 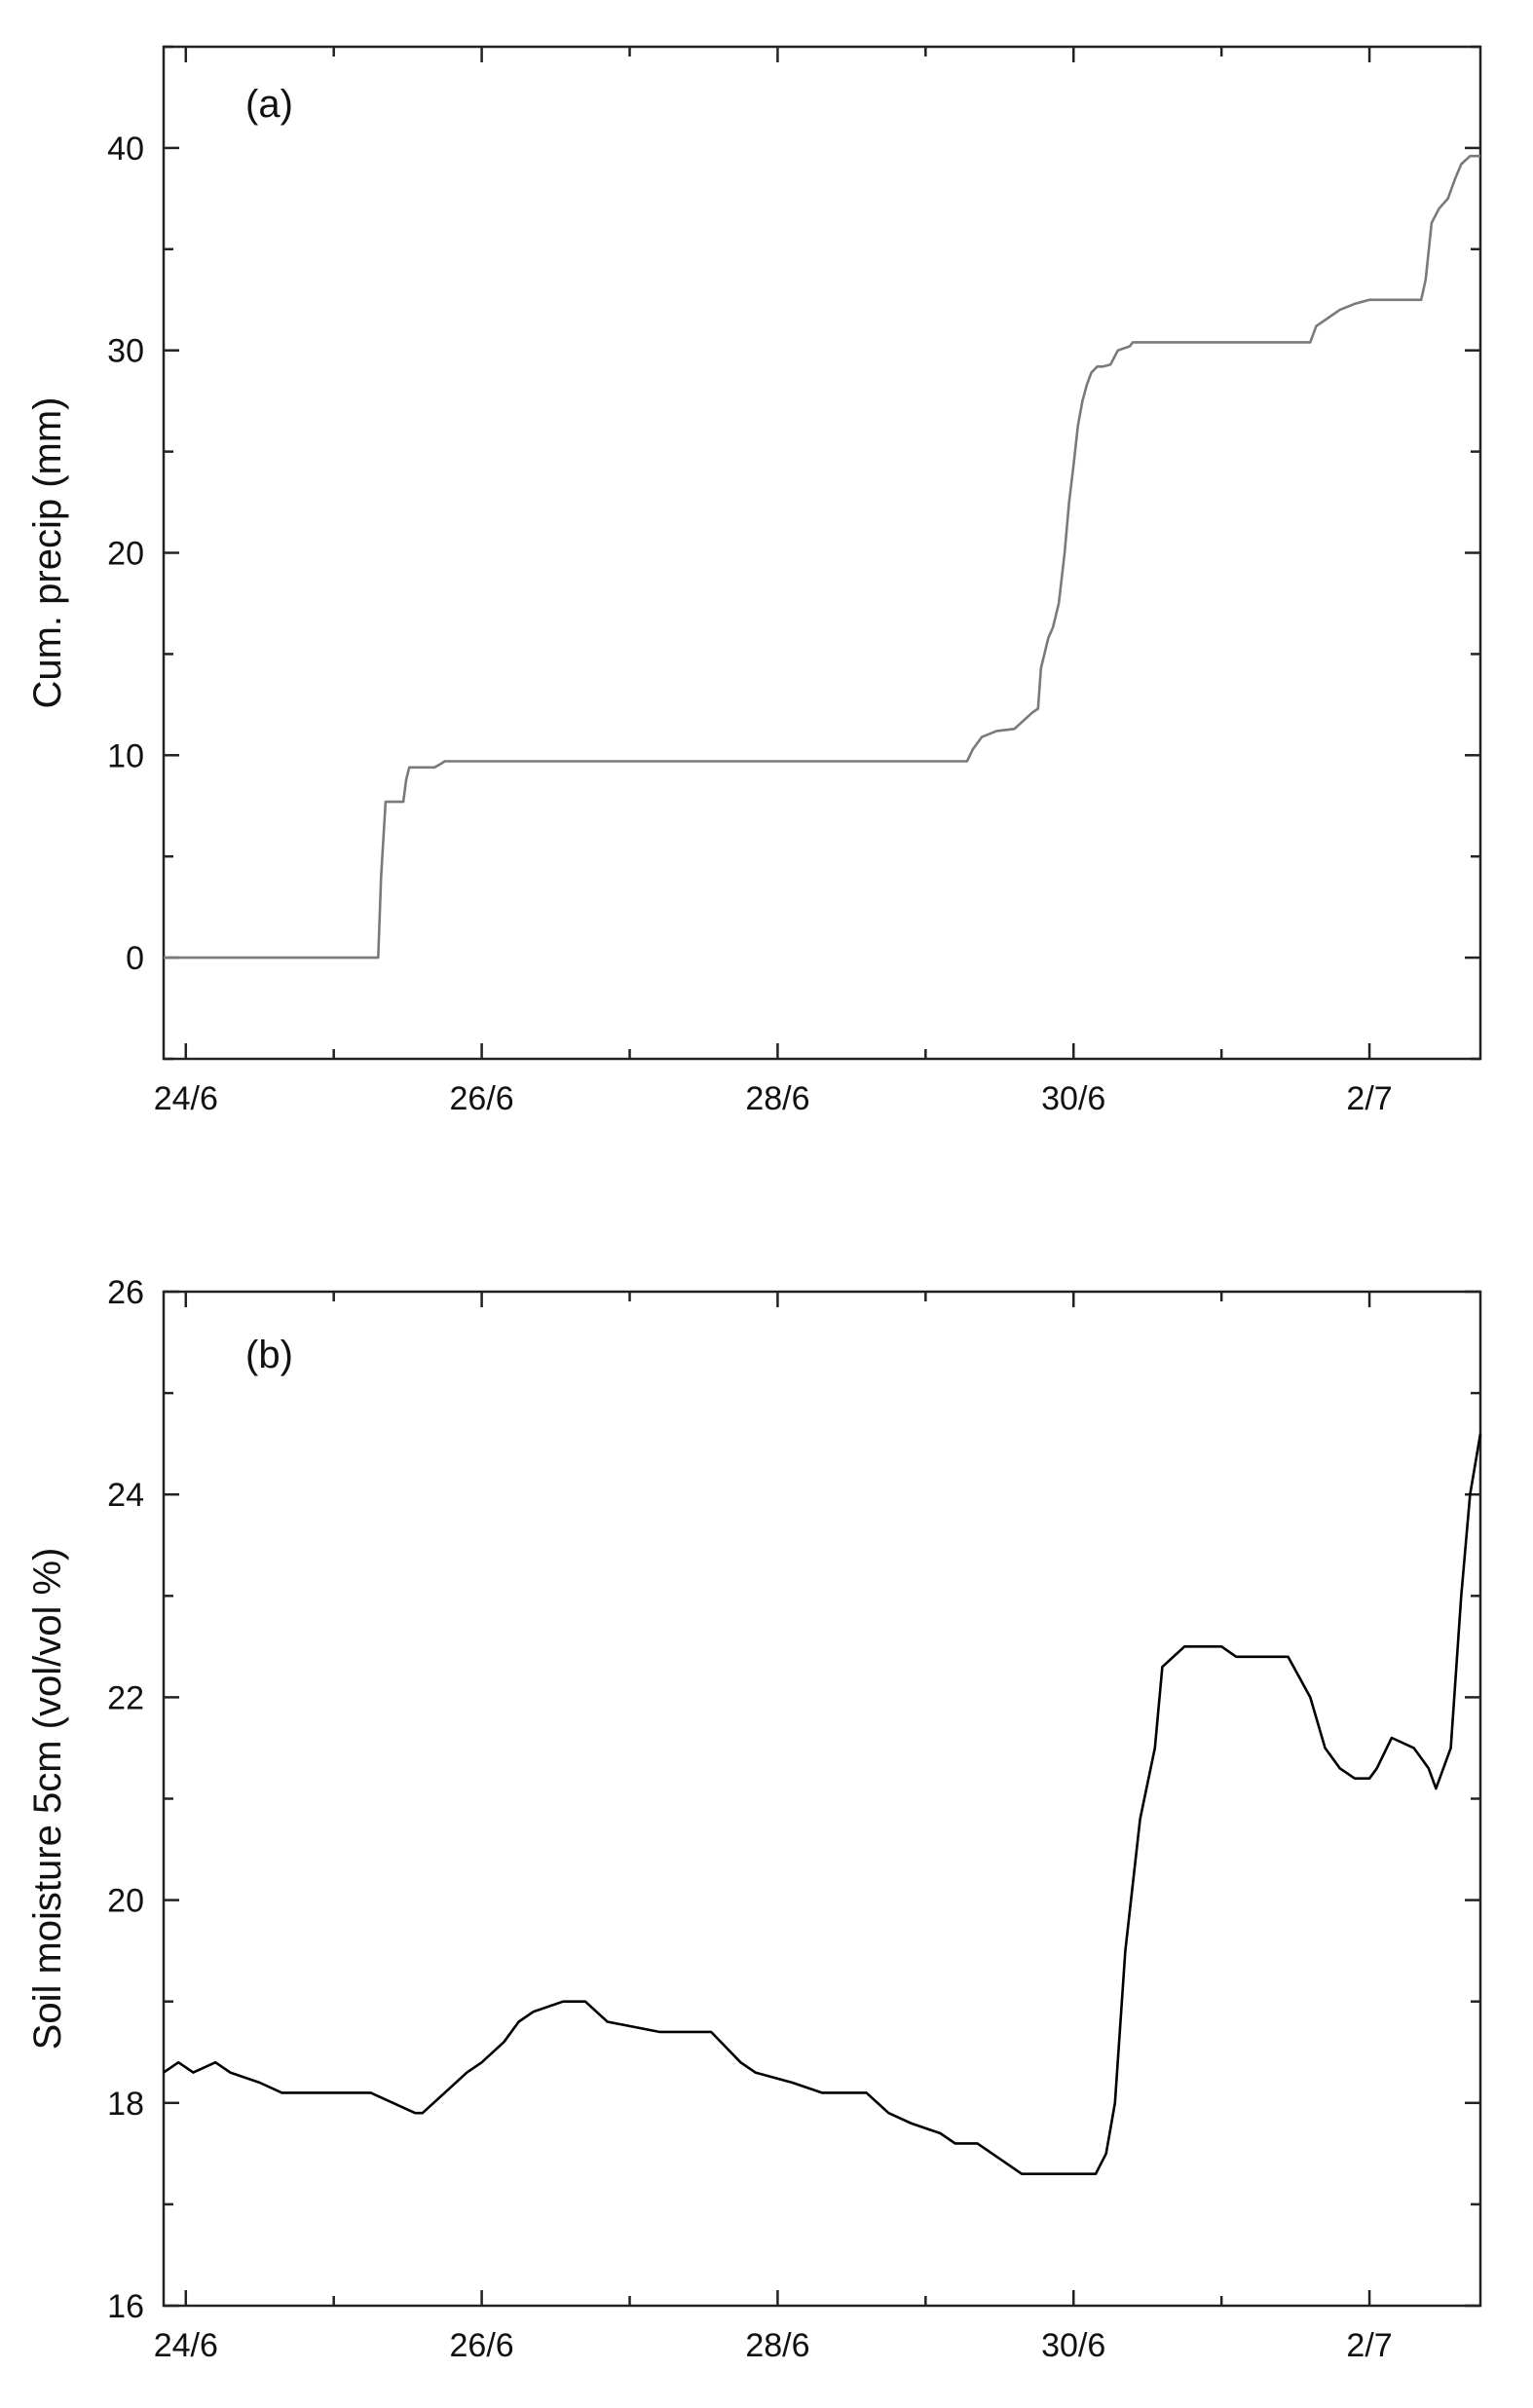 What do you see at coordinates (126, 554) in the screenshot?
I see `y-tick-label-a: 20` at bounding box center [126, 554].